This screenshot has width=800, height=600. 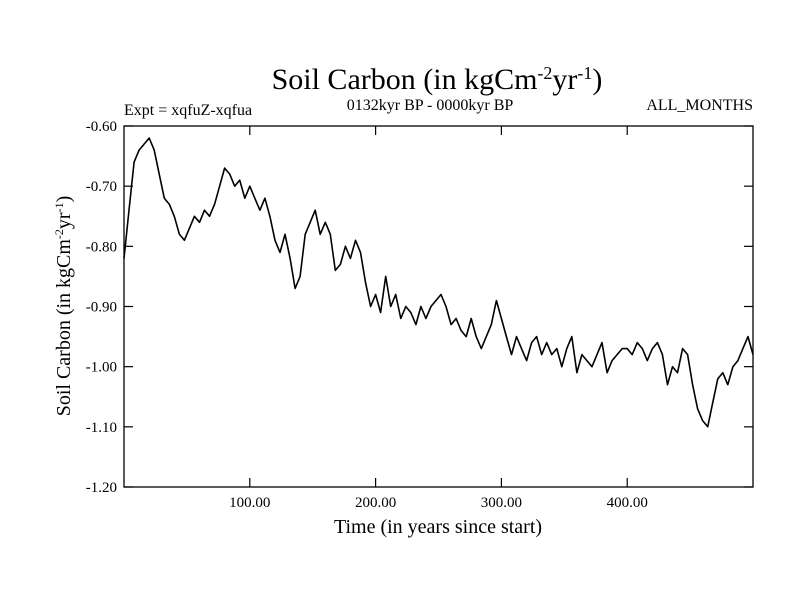 What do you see at coordinates (101, 368) in the screenshot?
I see `y-tick-label: -1.00` at bounding box center [101, 368].